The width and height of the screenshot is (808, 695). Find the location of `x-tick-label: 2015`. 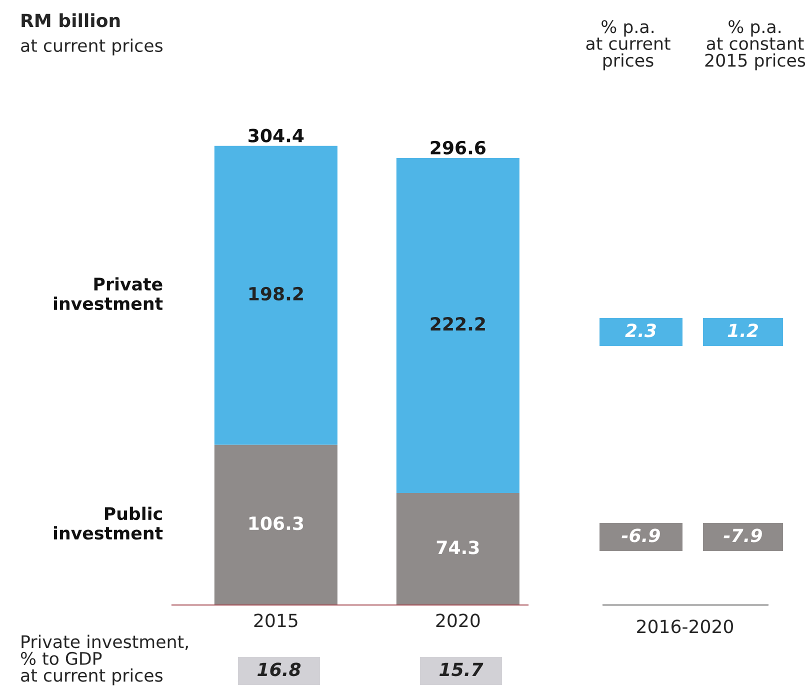

x-tick-label: 2015 is located at coordinates (276, 621).